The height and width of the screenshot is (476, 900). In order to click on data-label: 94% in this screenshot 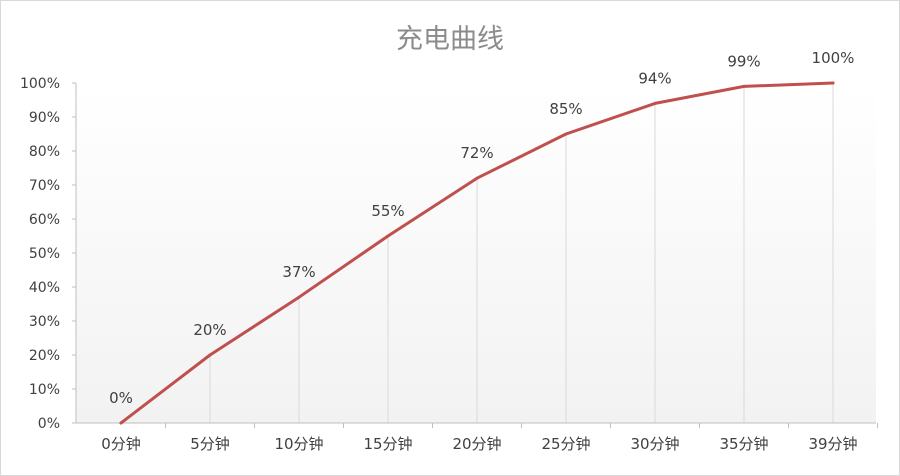, I will do `click(654, 78)`.